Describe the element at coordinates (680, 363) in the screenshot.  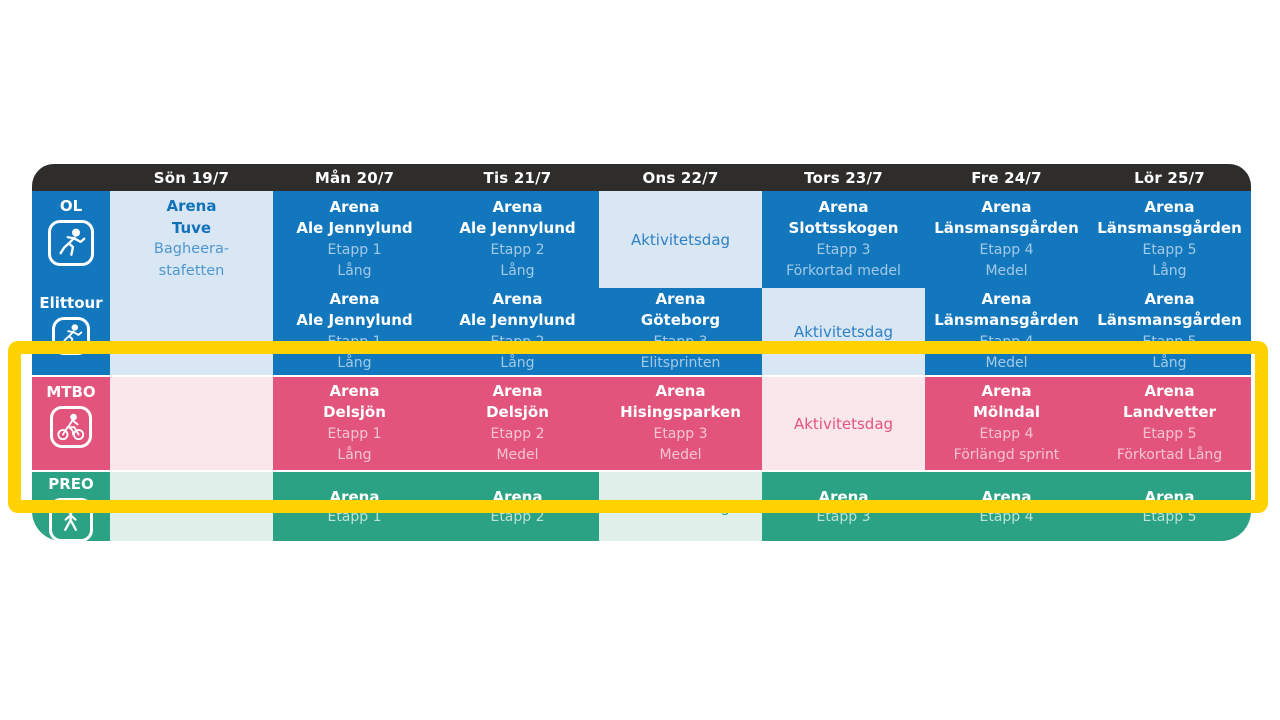
I see `event-line: Elitsprinten` at that location.